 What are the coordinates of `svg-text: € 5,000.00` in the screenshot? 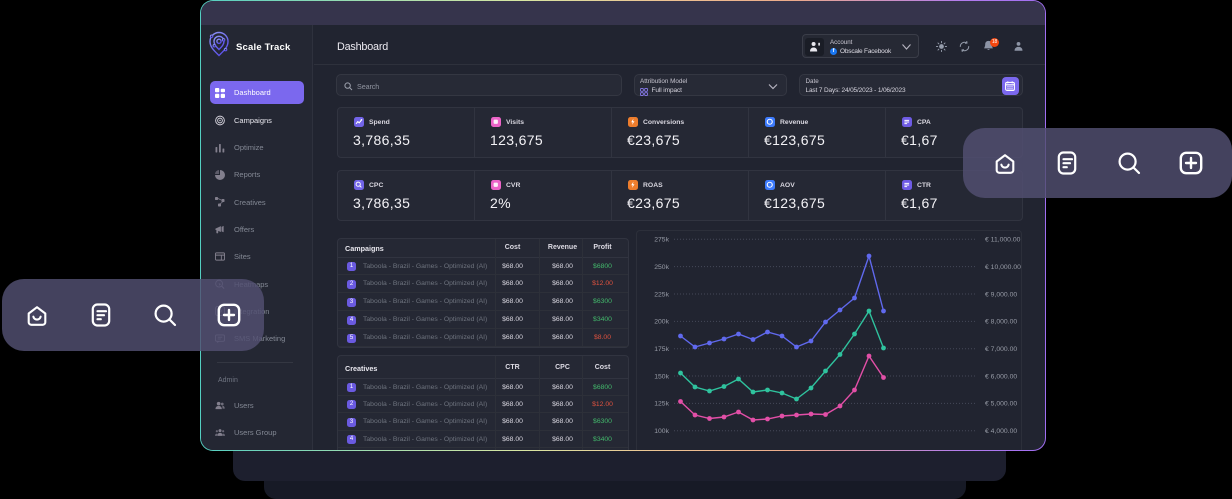 It's located at (1001, 404).